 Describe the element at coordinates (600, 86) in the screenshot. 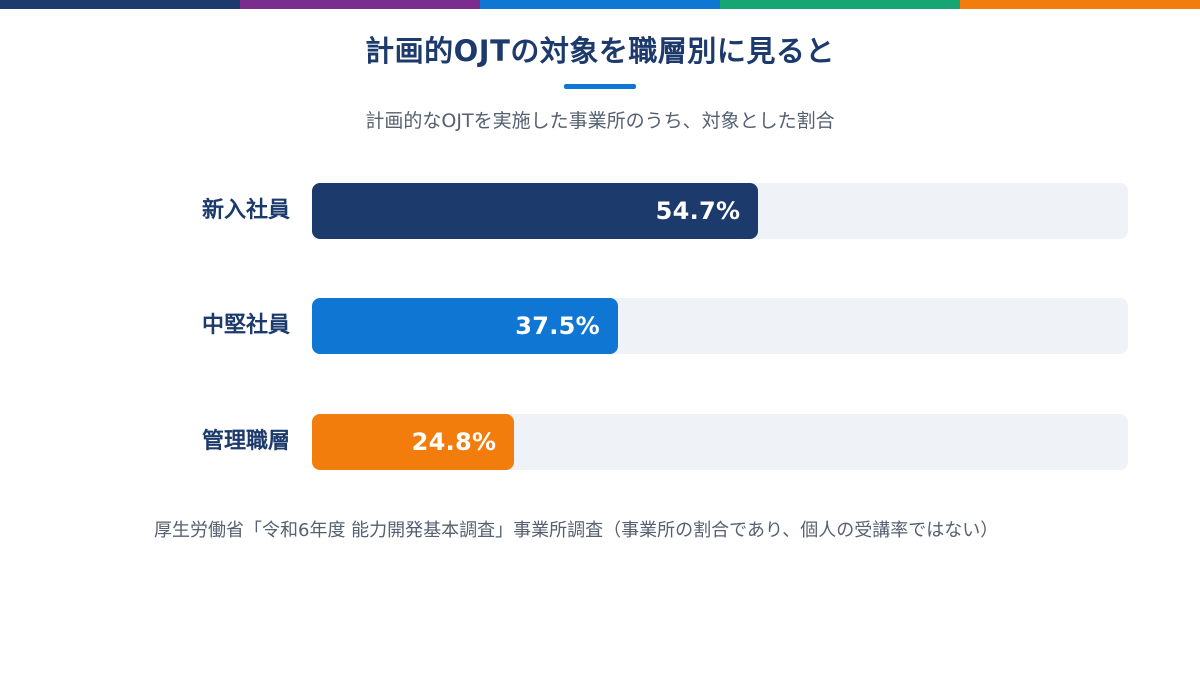

I see `title-underline` at that location.